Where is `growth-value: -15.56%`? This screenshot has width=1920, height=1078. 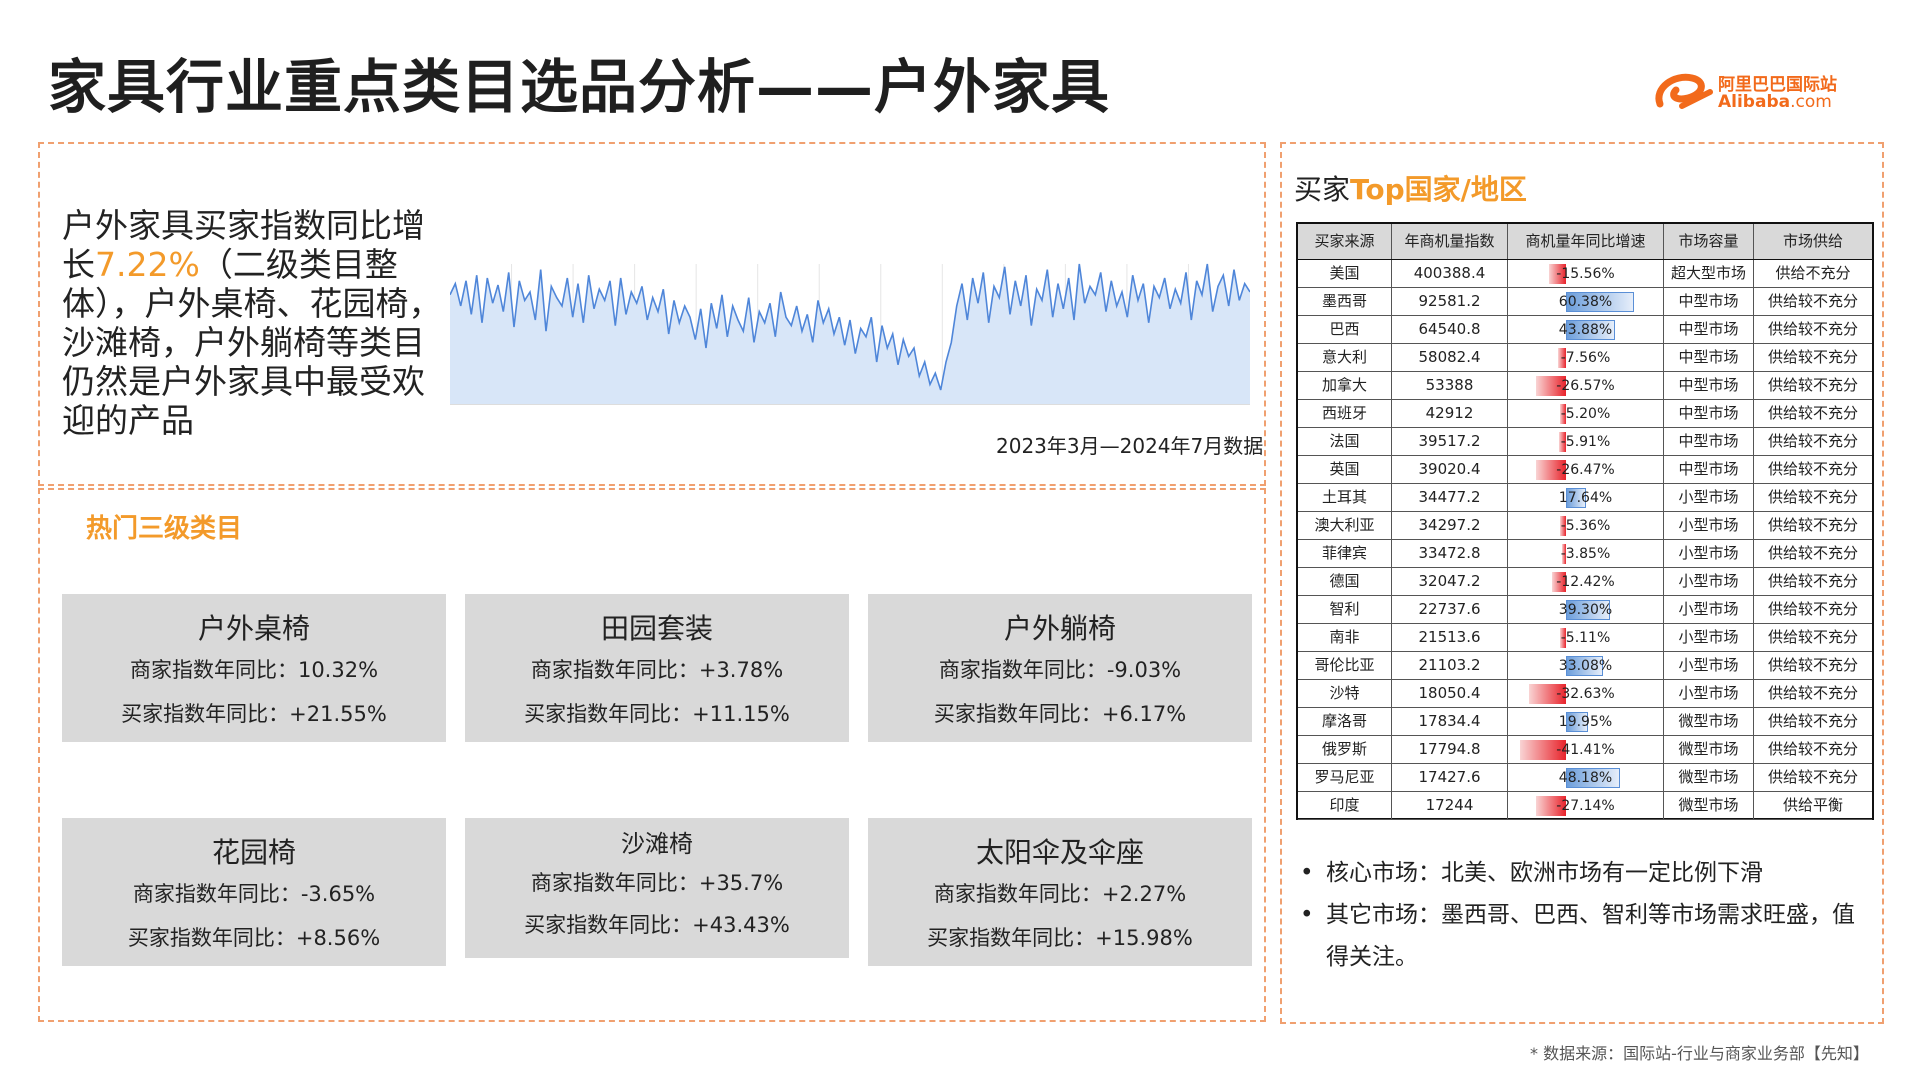
growth-value: -15.56% is located at coordinates (1585, 274).